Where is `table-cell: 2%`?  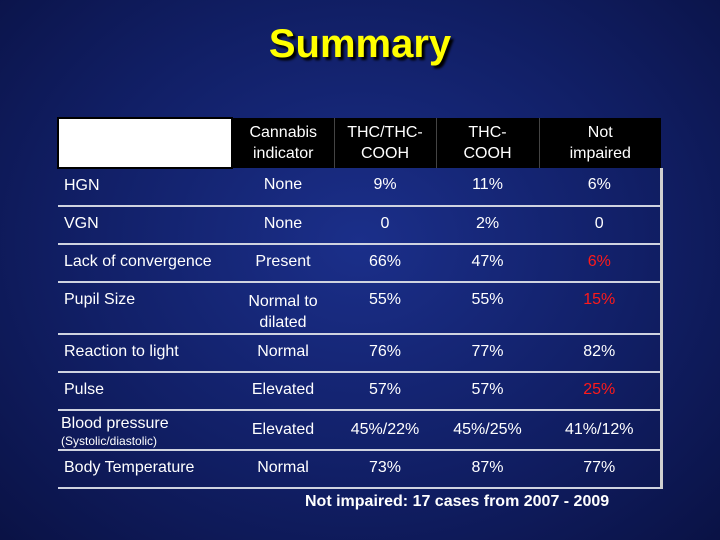 table-cell: 2% is located at coordinates (487, 225).